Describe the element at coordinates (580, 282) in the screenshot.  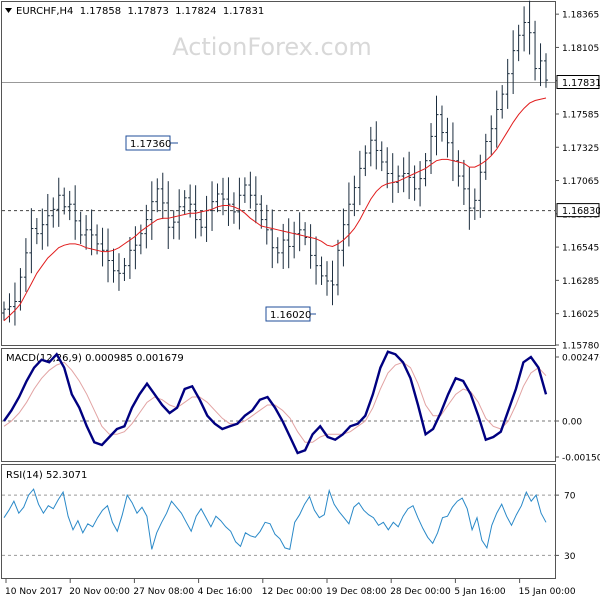
I see `price-y-tick-label: 1.16285` at that location.